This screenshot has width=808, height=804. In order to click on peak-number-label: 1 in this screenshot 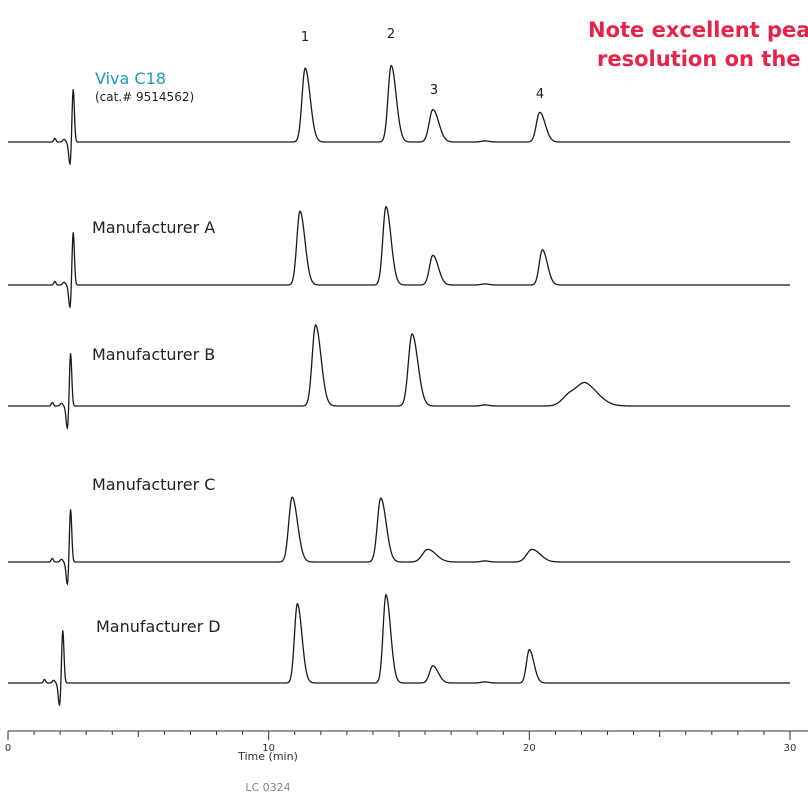, I will do `click(305, 37)`.